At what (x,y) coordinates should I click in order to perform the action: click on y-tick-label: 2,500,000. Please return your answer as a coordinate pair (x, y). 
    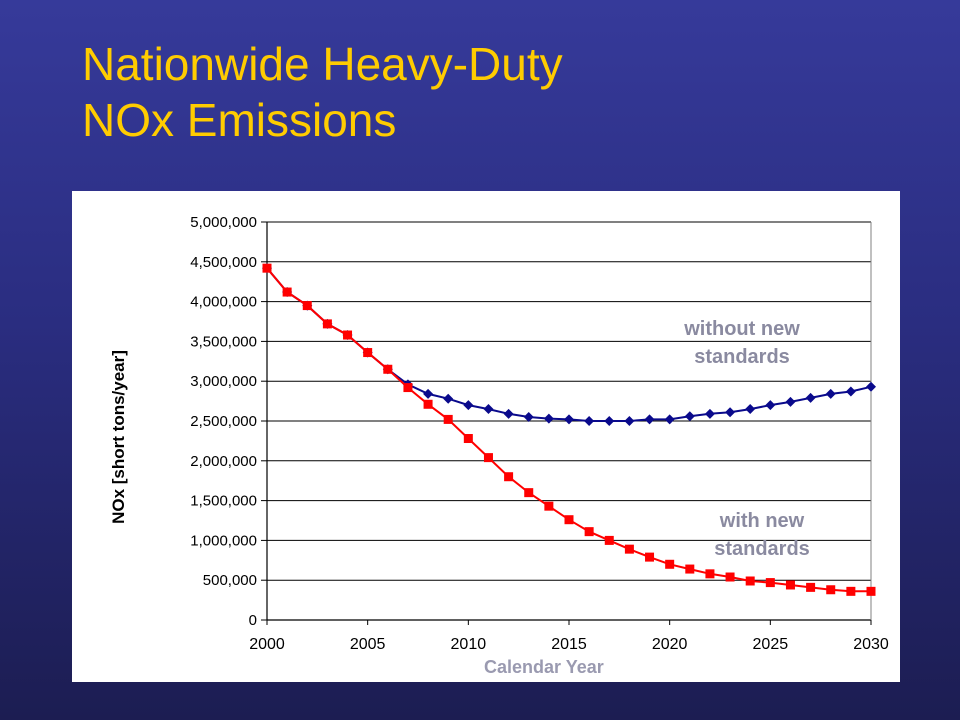
    Looking at the image, I should click on (223, 421).